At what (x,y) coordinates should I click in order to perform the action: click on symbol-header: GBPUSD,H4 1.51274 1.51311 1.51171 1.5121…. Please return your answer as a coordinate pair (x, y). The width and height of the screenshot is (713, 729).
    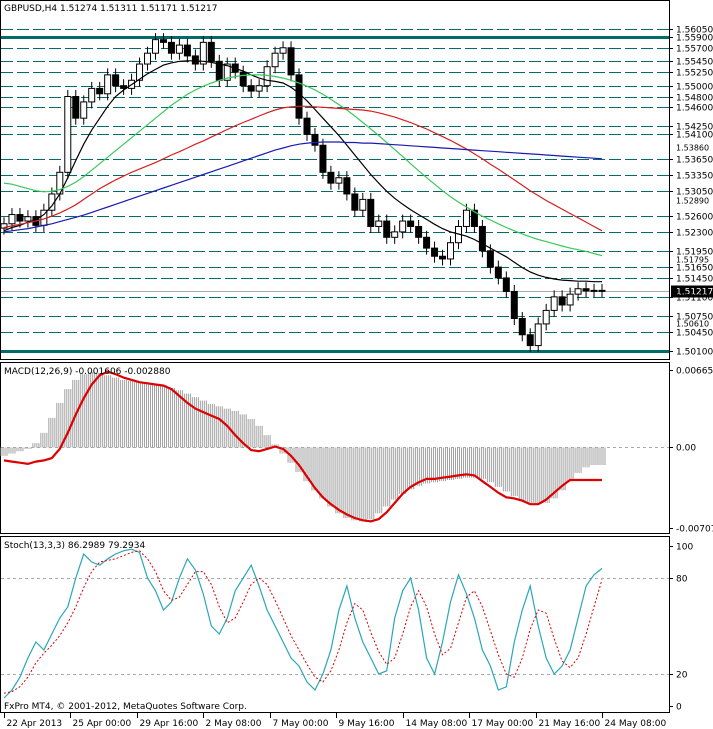
    Looking at the image, I should click on (110, 9).